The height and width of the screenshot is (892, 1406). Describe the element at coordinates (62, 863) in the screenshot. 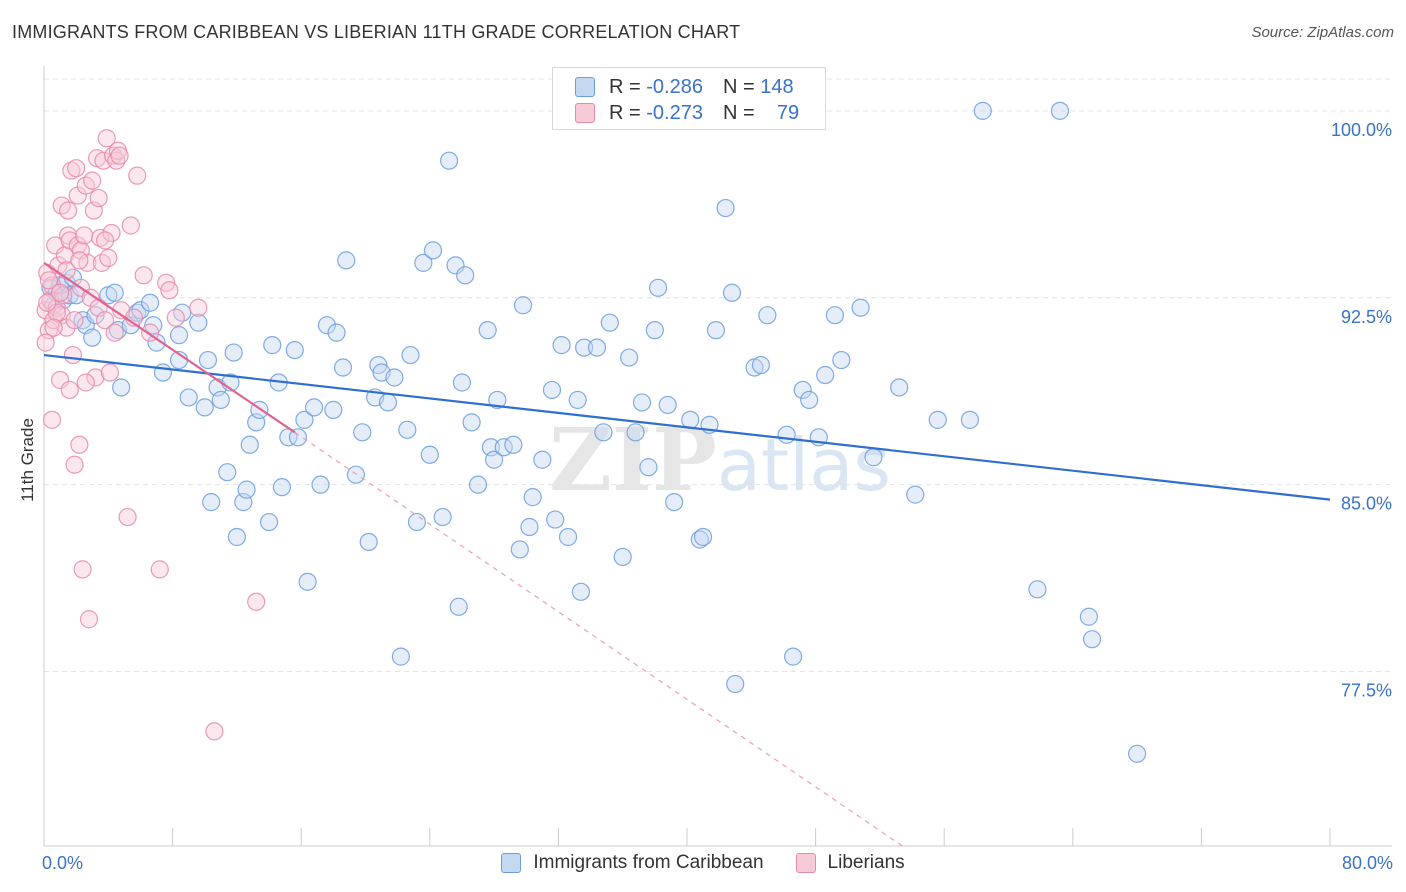

I see `x-tick-label-min: 0.0%` at that location.